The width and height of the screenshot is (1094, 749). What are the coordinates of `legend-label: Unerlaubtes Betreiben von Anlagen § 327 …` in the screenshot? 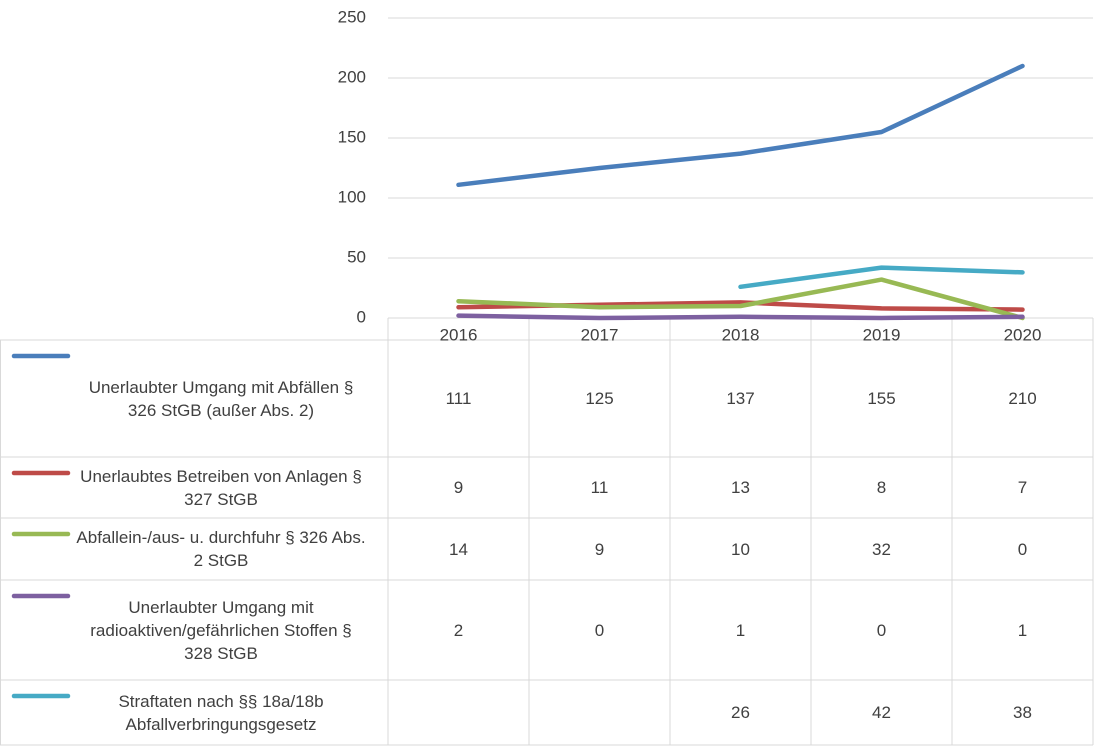 It's located at (221, 487).